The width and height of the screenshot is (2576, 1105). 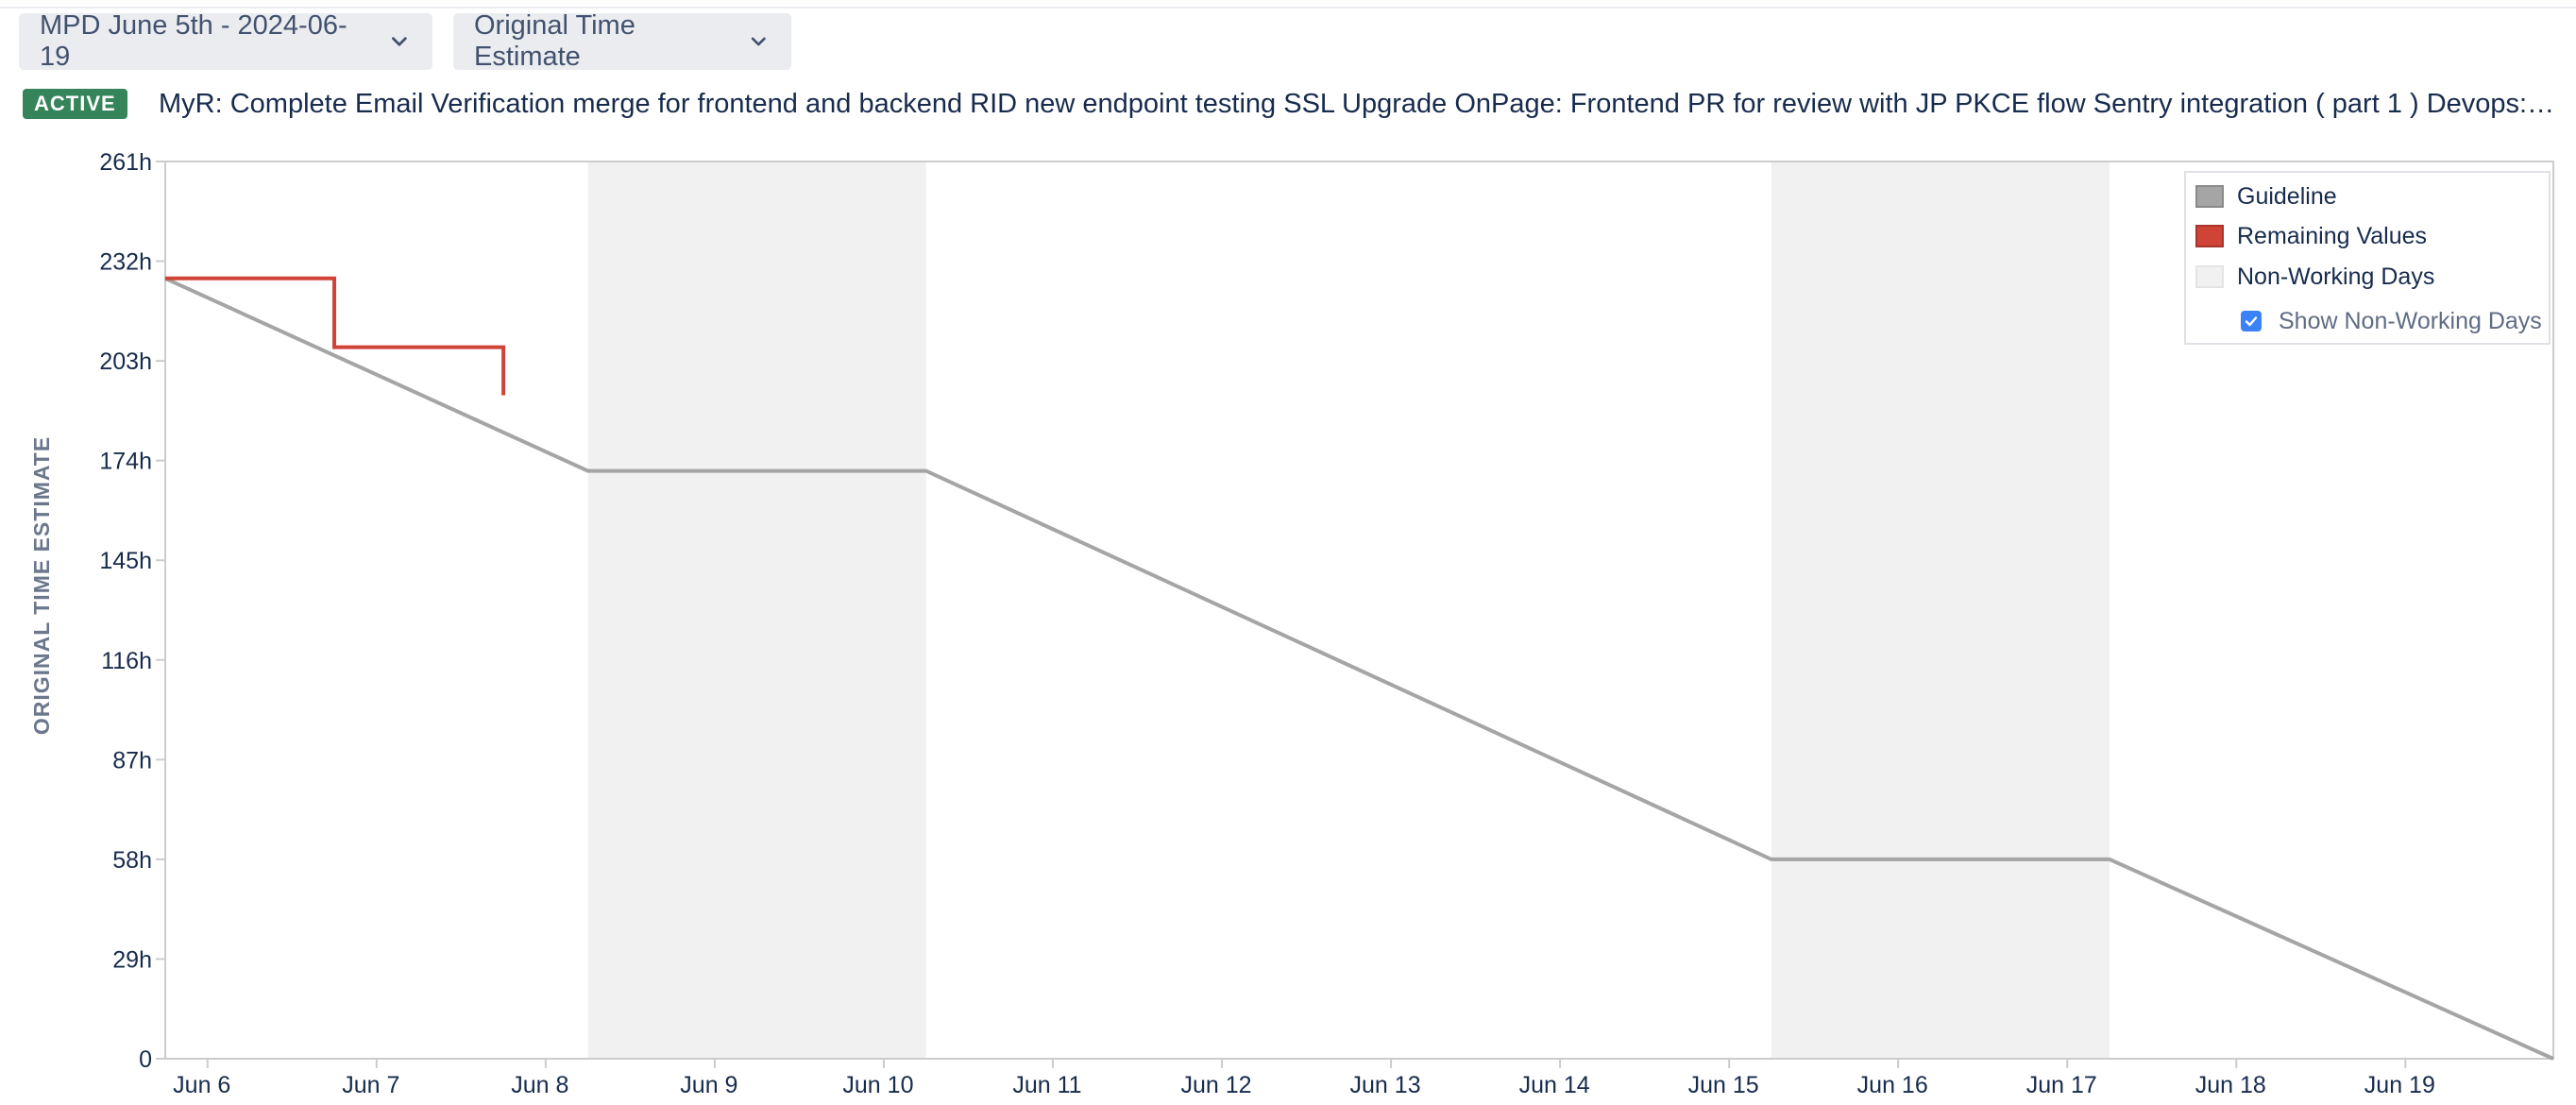 What do you see at coordinates (1554, 1085) in the screenshot?
I see `x-tick-label: Jun 14` at bounding box center [1554, 1085].